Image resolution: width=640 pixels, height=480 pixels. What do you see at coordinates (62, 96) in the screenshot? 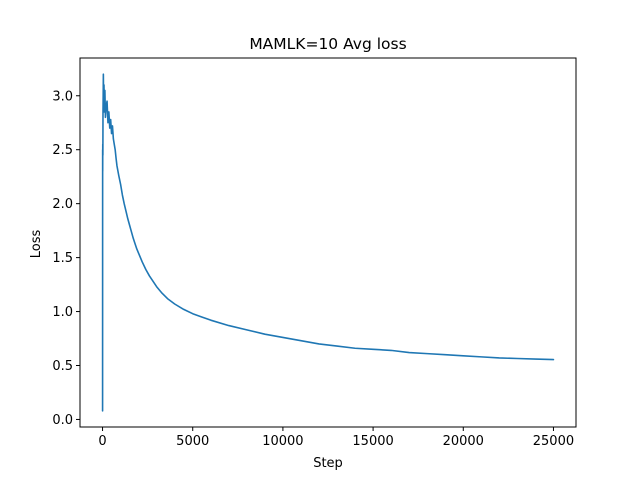
I see `y-tick-label: 3.0` at bounding box center [62, 96].